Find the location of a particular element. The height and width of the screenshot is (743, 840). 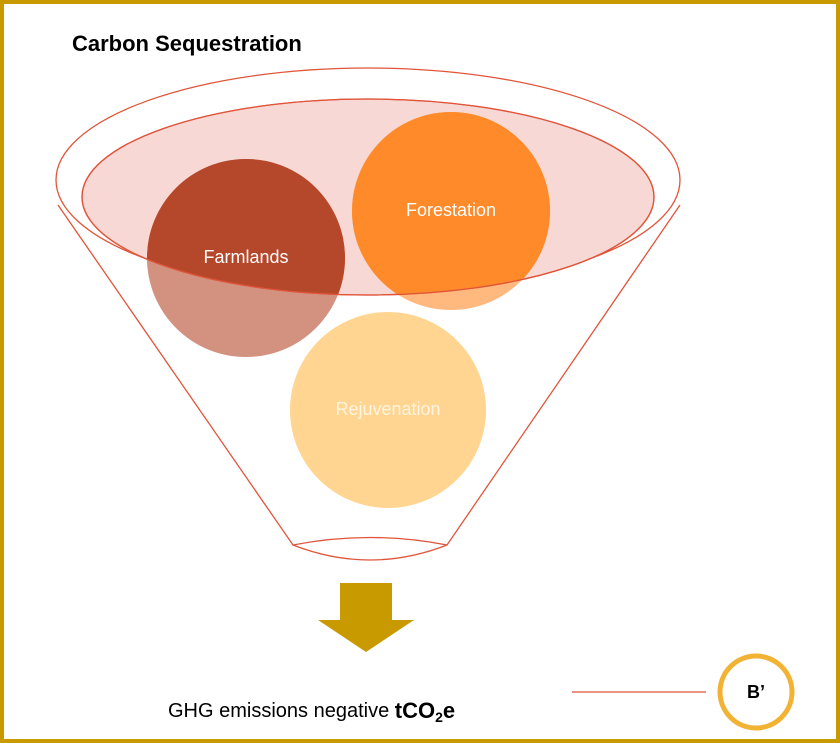

circle-label: Rejuvenation is located at coordinates (387, 409).